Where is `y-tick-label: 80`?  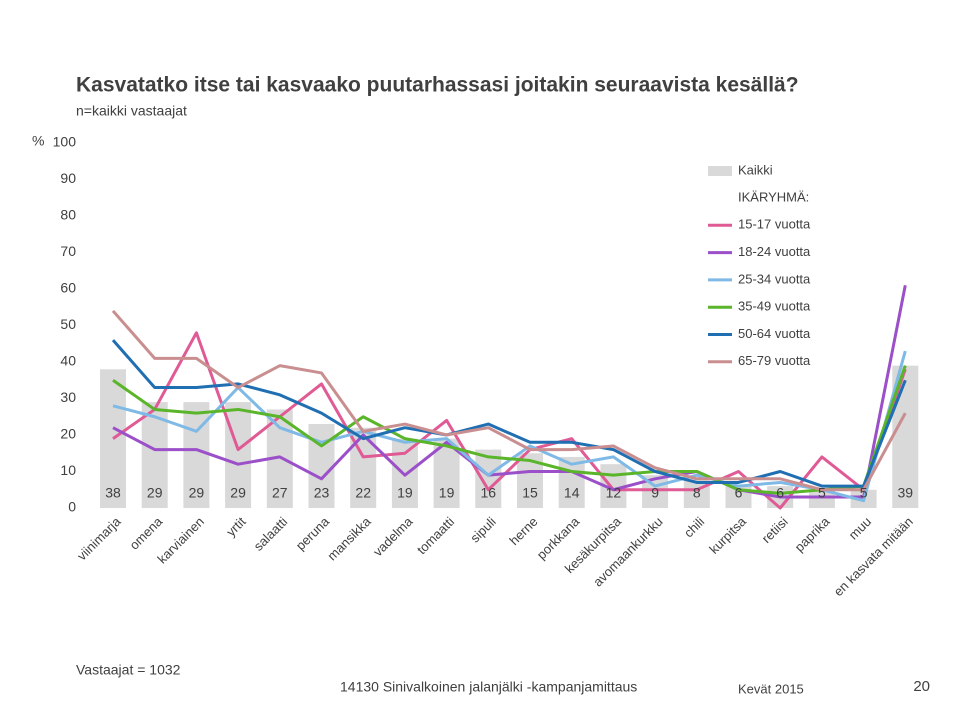 y-tick-label: 80 is located at coordinates (68, 215).